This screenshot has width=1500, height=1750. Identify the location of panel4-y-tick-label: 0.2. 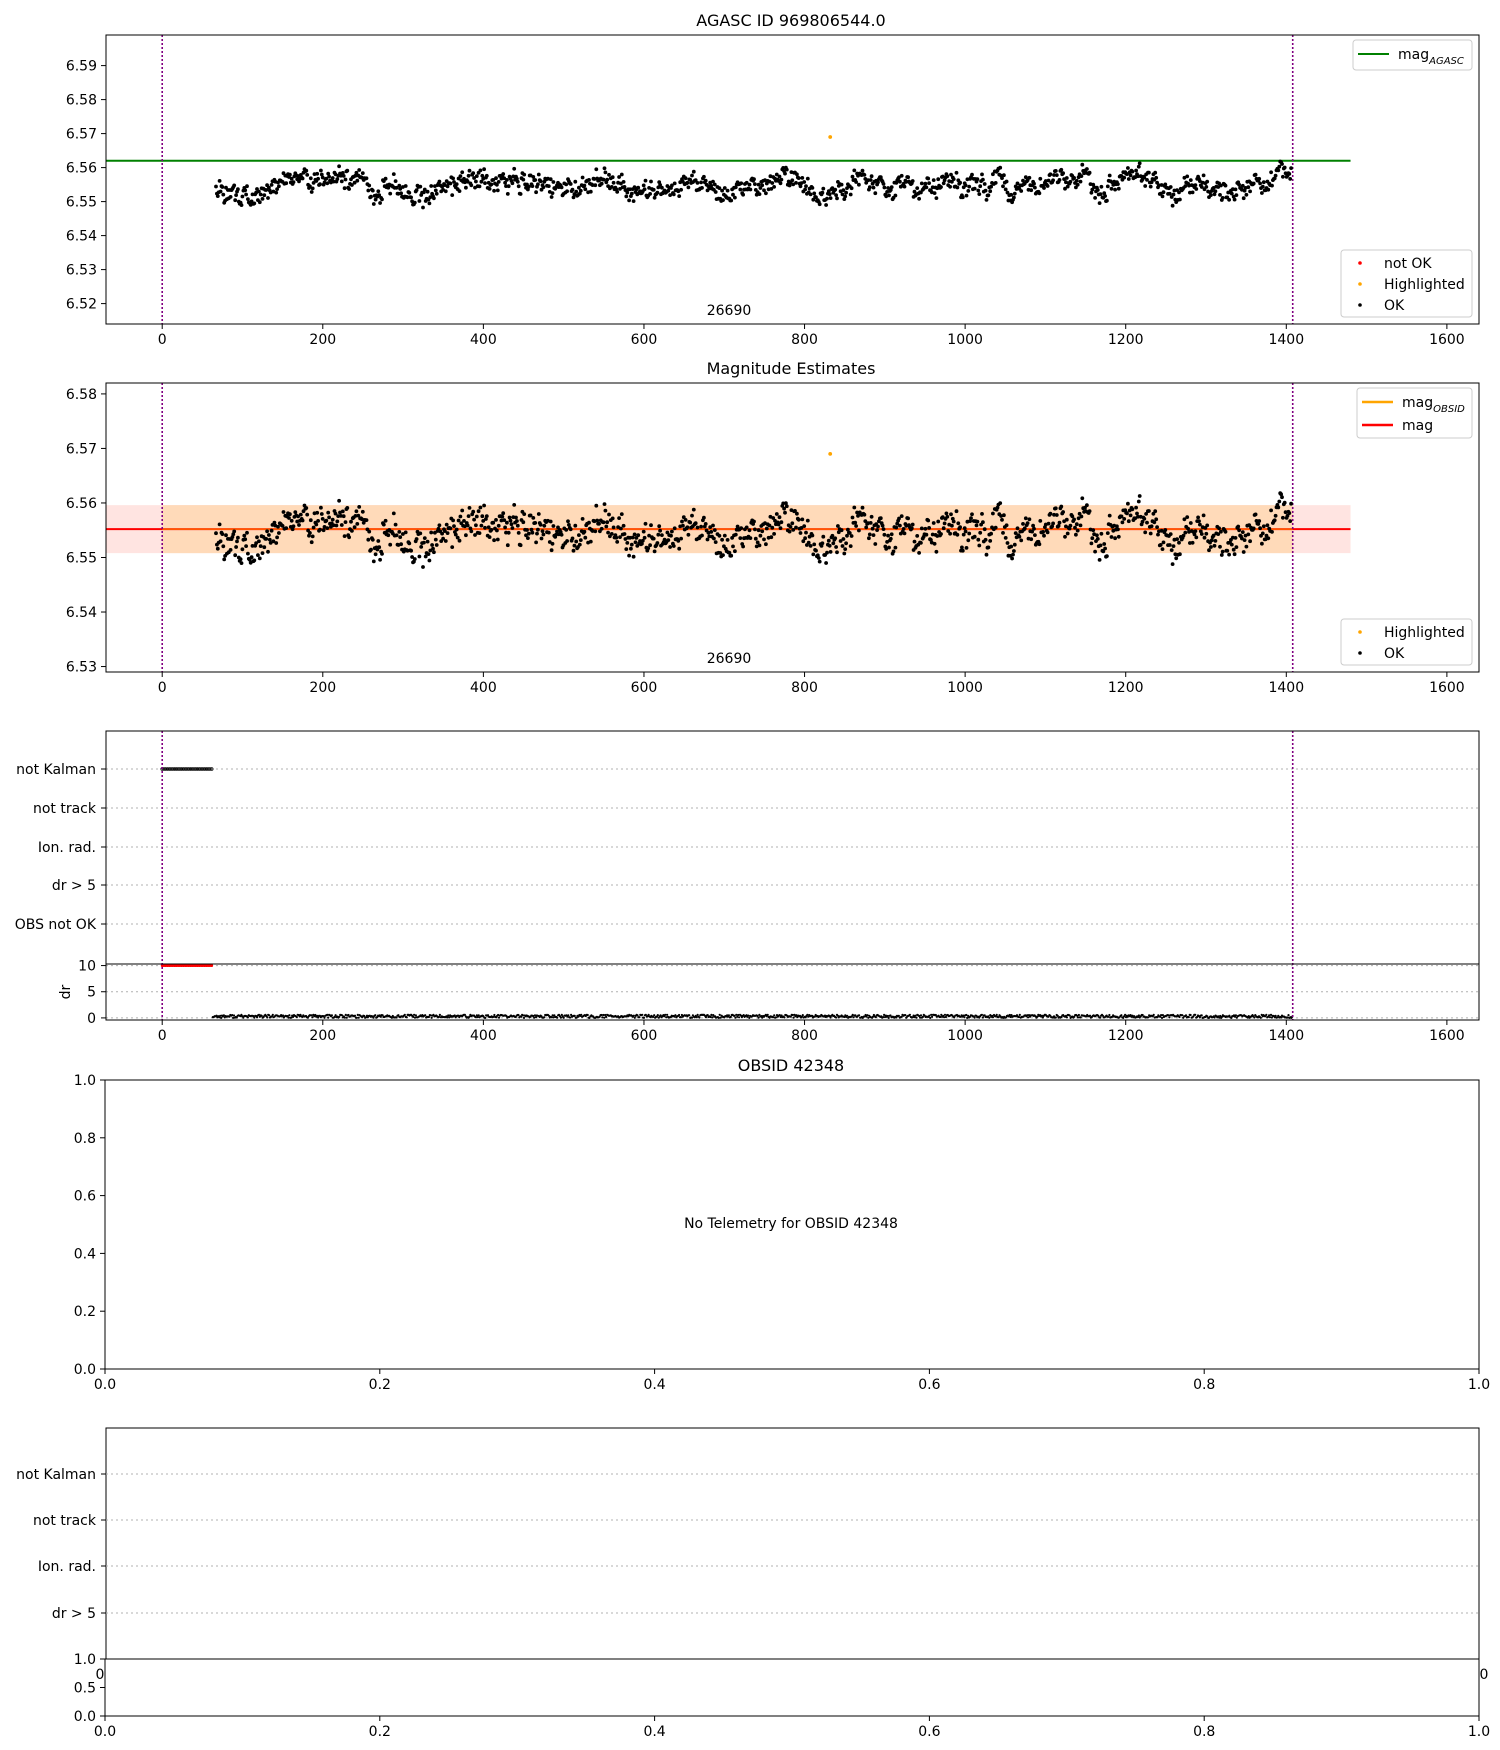
(85, 1312).